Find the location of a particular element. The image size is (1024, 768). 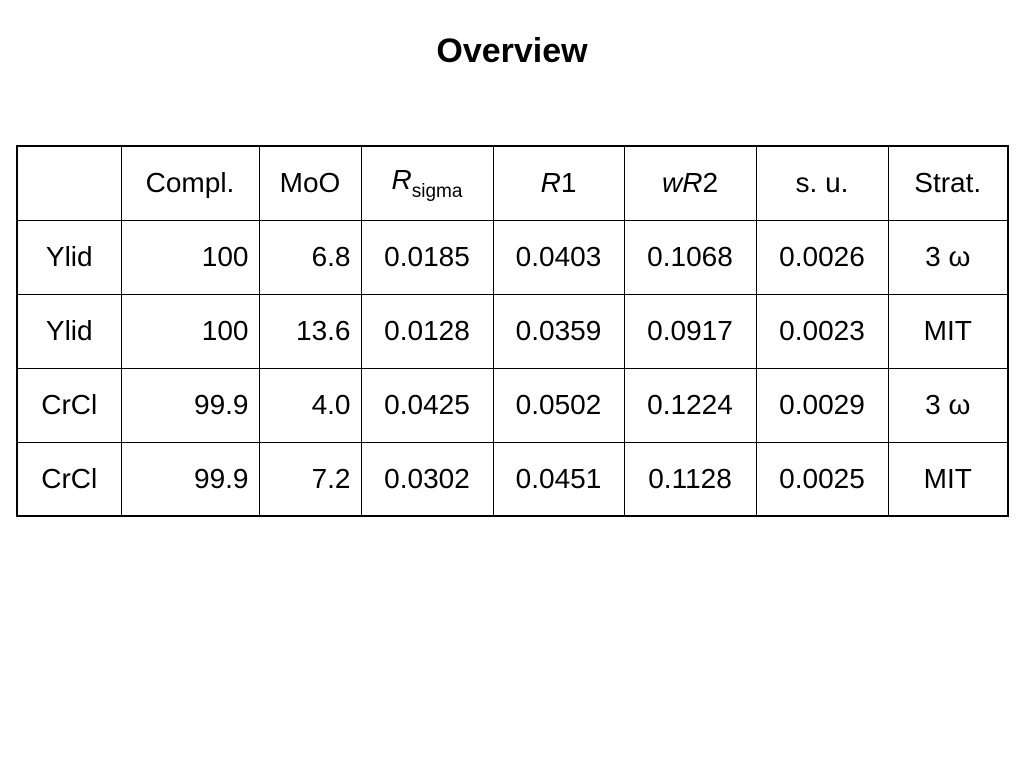

header-text: MoO is located at coordinates (310, 183).